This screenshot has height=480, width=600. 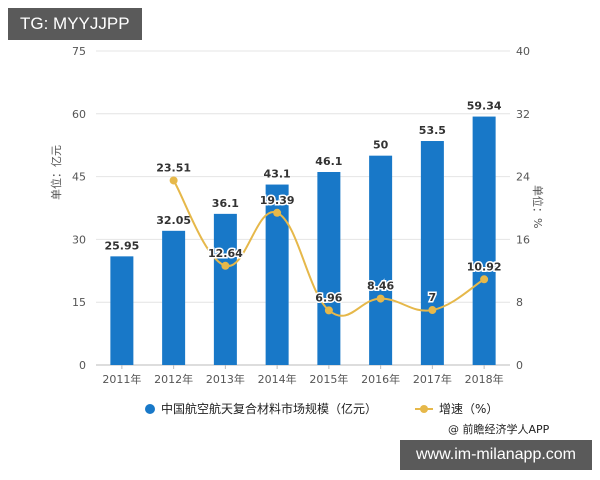 What do you see at coordinates (328, 297) in the screenshot?
I see `line-value-label: 6.96` at bounding box center [328, 297].